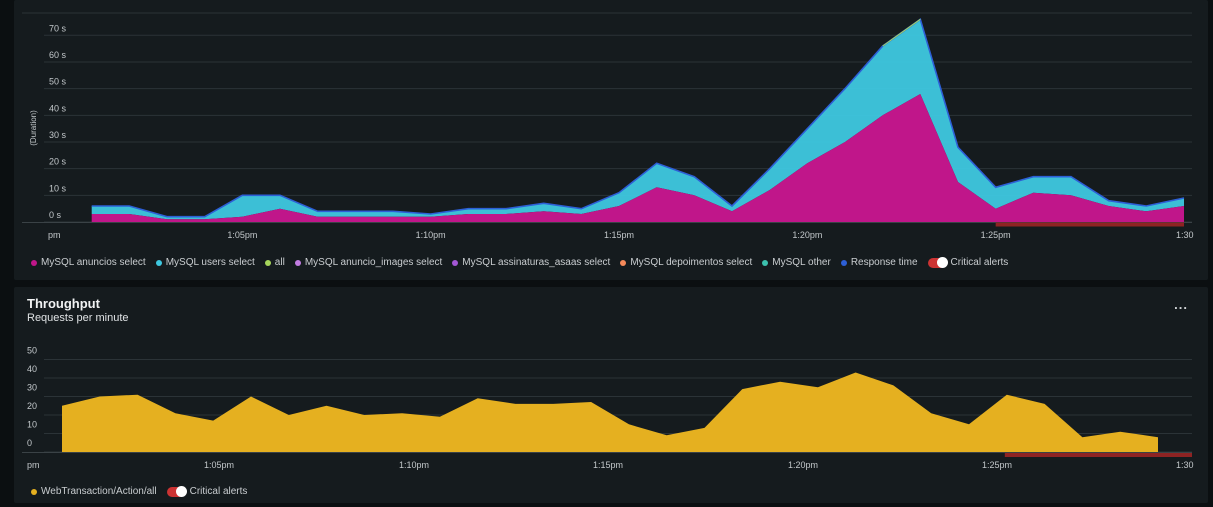  What do you see at coordinates (58, 162) in the screenshot?
I see `y-tick-label: 20 s` at bounding box center [58, 162].